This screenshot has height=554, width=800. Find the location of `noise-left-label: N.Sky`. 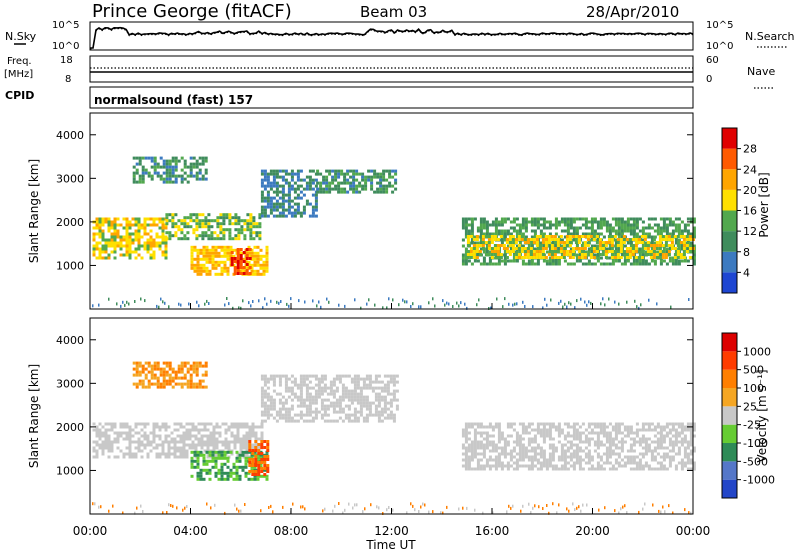

noise-left-label: N.Sky is located at coordinates (21, 36).